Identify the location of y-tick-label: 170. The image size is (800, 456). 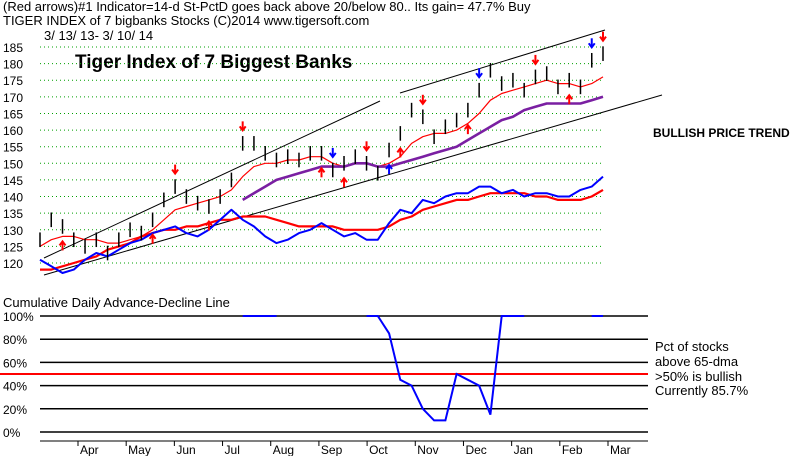
(13, 98).